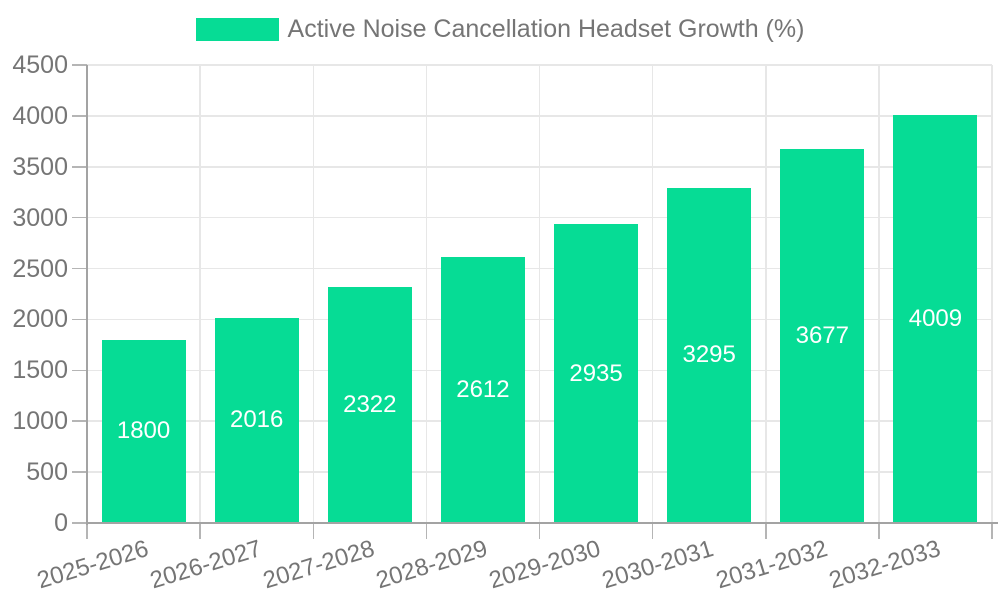 This screenshot has height=600, width=1000. Describe the element at coordinates (771, 565) in the screenshot. I see `x-tick-label: 2031-2032` at that location.